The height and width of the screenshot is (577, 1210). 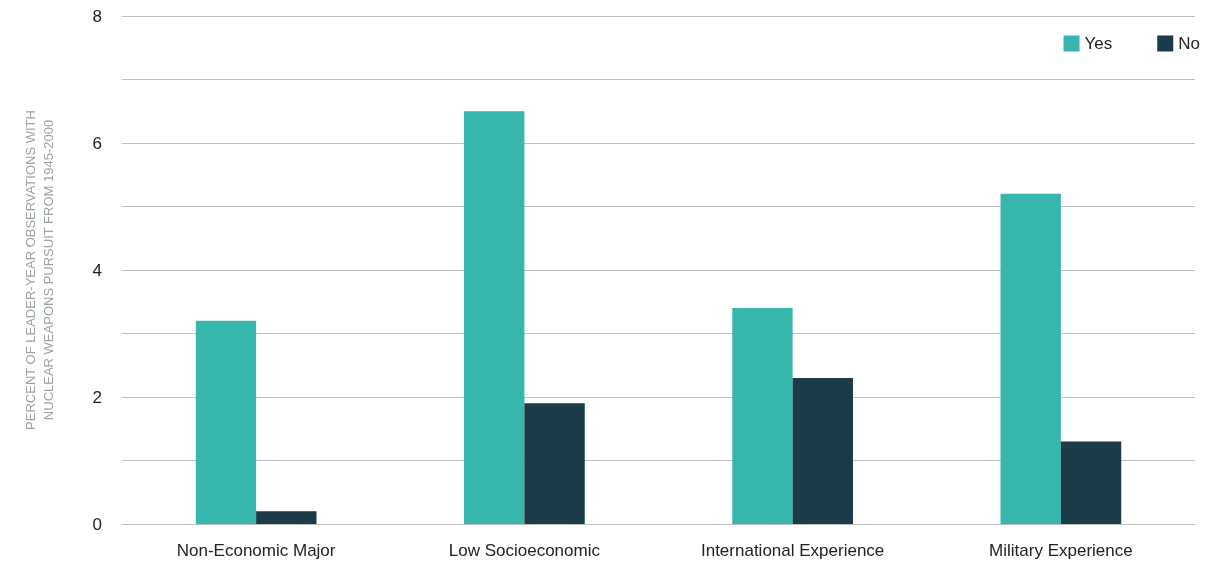 I want to click on y-tick-label: 8, so click(x=97, y=16).